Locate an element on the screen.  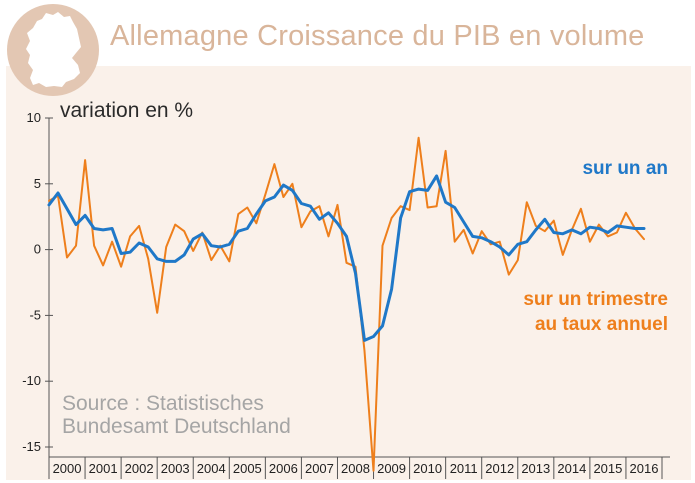
germany-map-shape is located at coordinates (53, 49).